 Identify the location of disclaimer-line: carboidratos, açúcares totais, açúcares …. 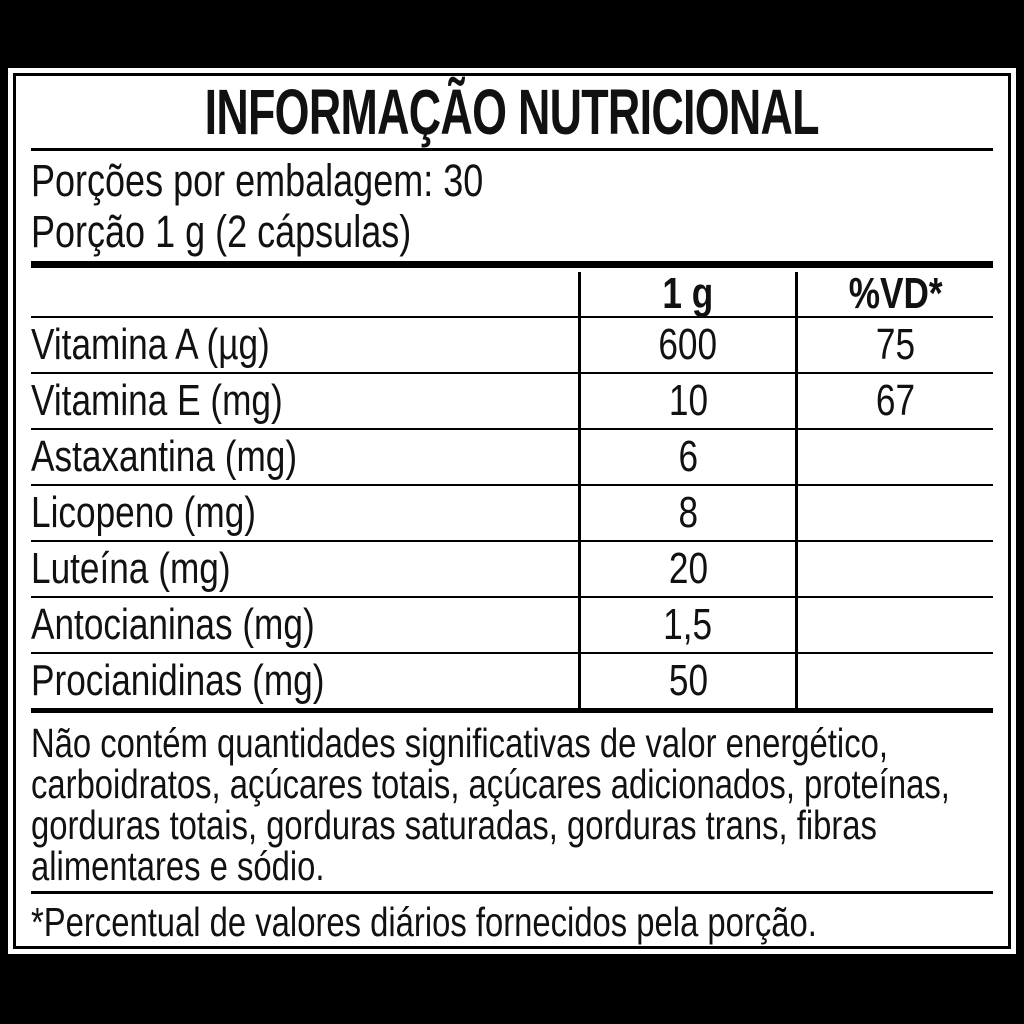
(490, 784).